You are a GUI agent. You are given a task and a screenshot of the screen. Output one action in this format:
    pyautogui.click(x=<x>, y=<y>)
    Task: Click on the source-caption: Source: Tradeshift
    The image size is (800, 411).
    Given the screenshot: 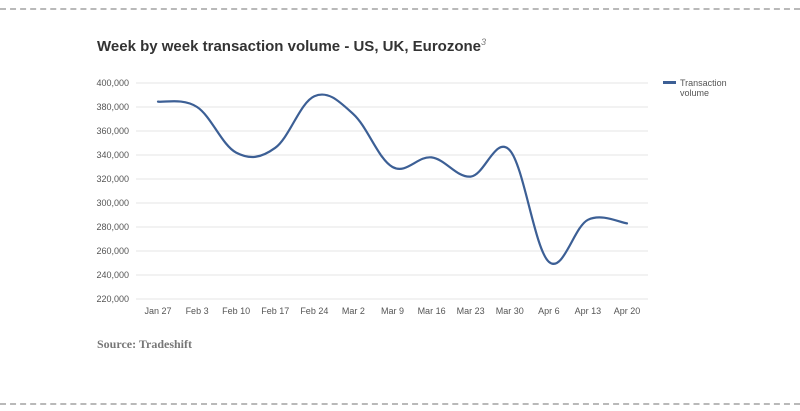 What is the action you would take?
    pyautogui.click(x=144, y=344)
    